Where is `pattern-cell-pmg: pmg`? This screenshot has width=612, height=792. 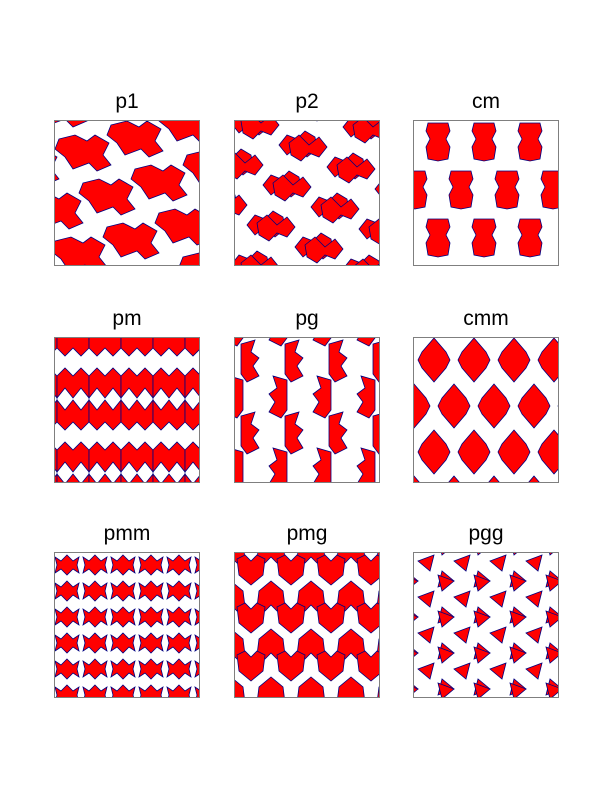 pattern-cell-pmg: pmg is located at coordinates (307, 615).